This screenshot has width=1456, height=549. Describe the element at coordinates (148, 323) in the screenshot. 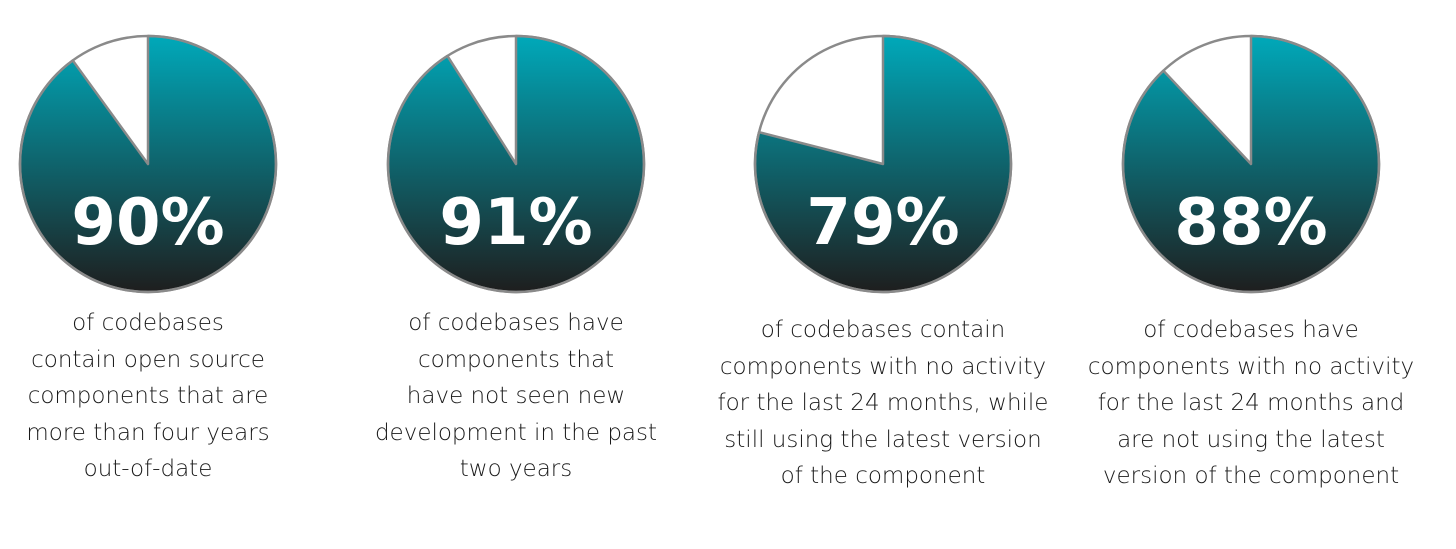

I see `caption-line: of codebases` at that location.